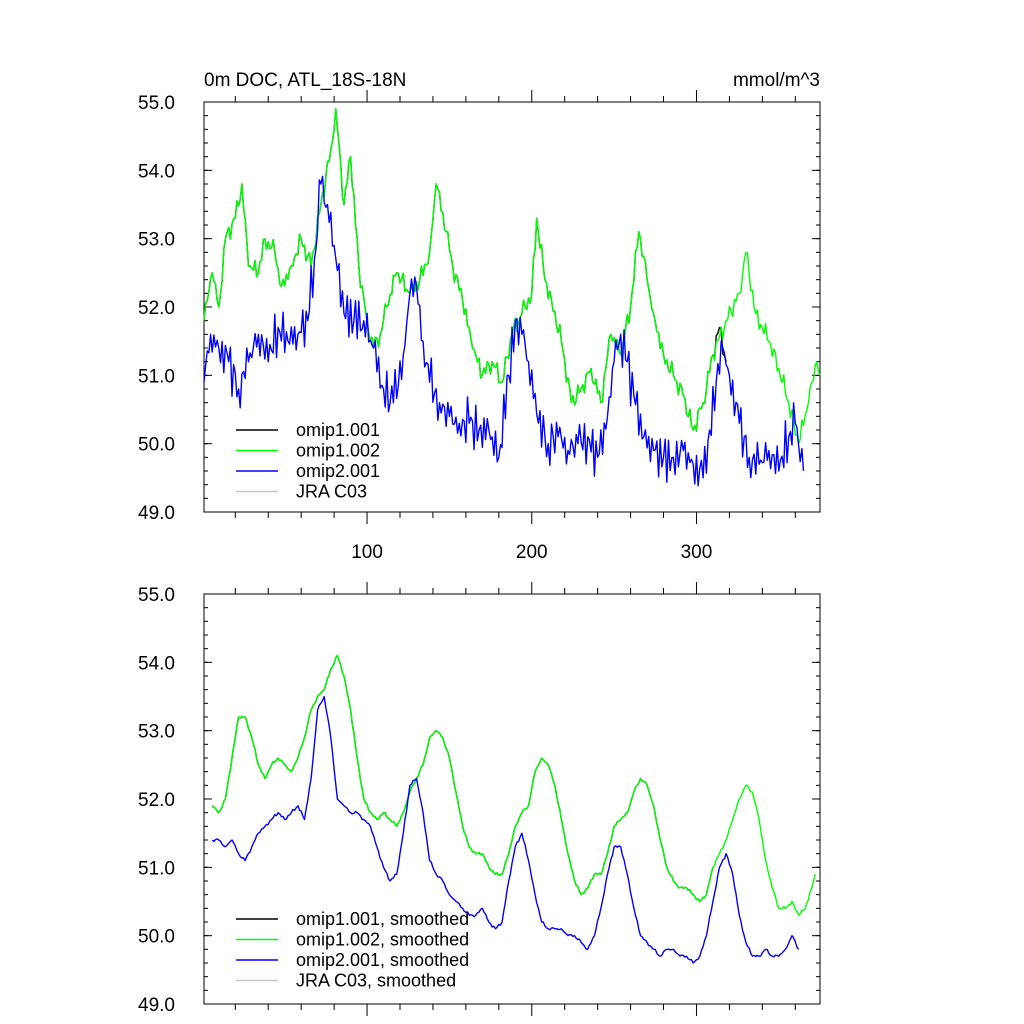 The image size is (1024, 1024). What do you see at coordinates (532, 552) in the screenshot?
I see `x-tick-label: 200` at bounding box center [532, 552].